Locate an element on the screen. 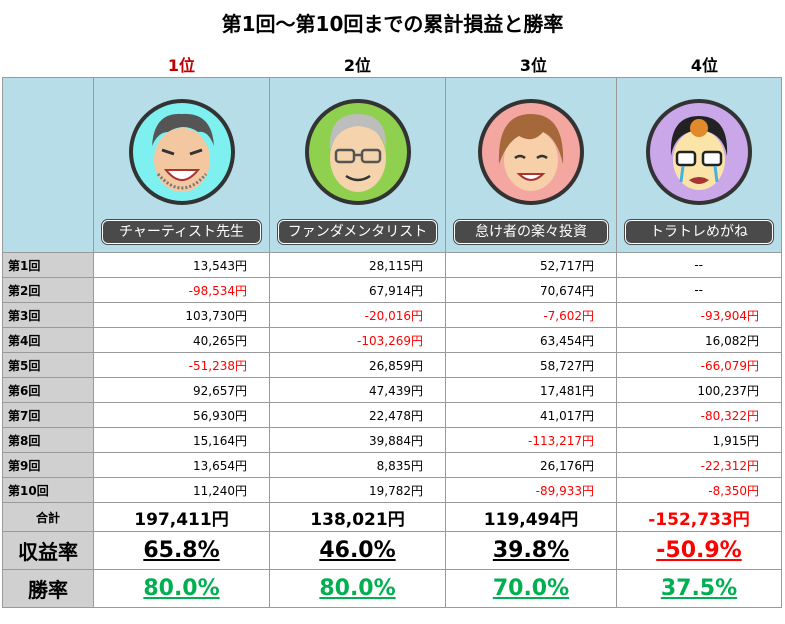  table-row: 第10回 11,240円 19,782円 -89,933円 -8,350円 is located at coordinates (392, 490).